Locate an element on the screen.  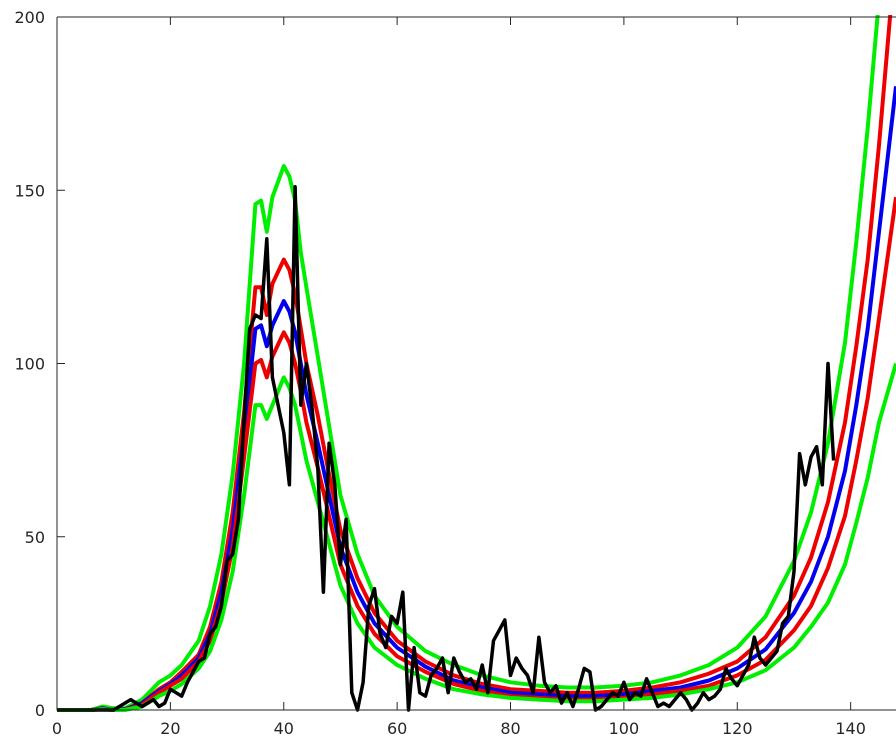
y-tick-label: 200 is located at coordinates (29, 17).